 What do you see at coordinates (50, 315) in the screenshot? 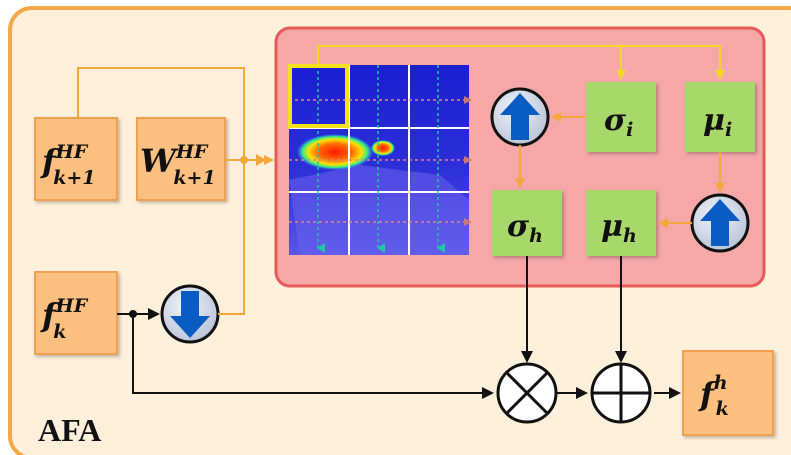
I see `input-f-k-symbol: f` at bounding box center [50, 315].